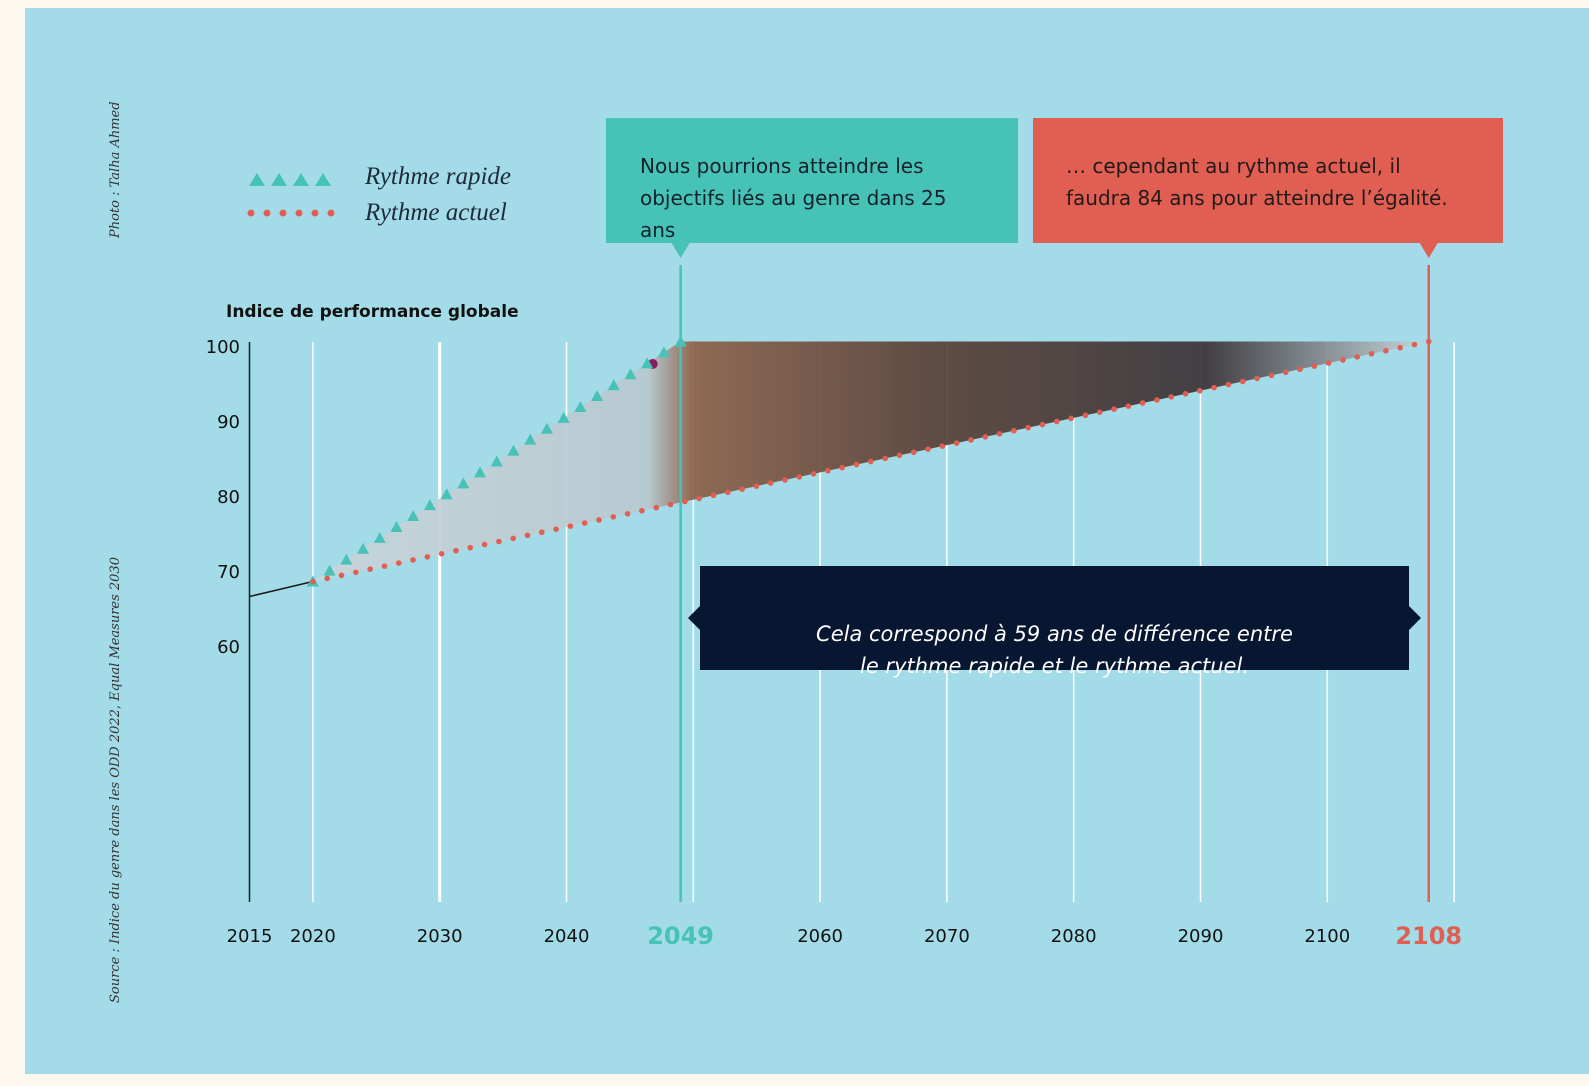  I want to click on x-tick-2015: 2015, so click(249, 936).